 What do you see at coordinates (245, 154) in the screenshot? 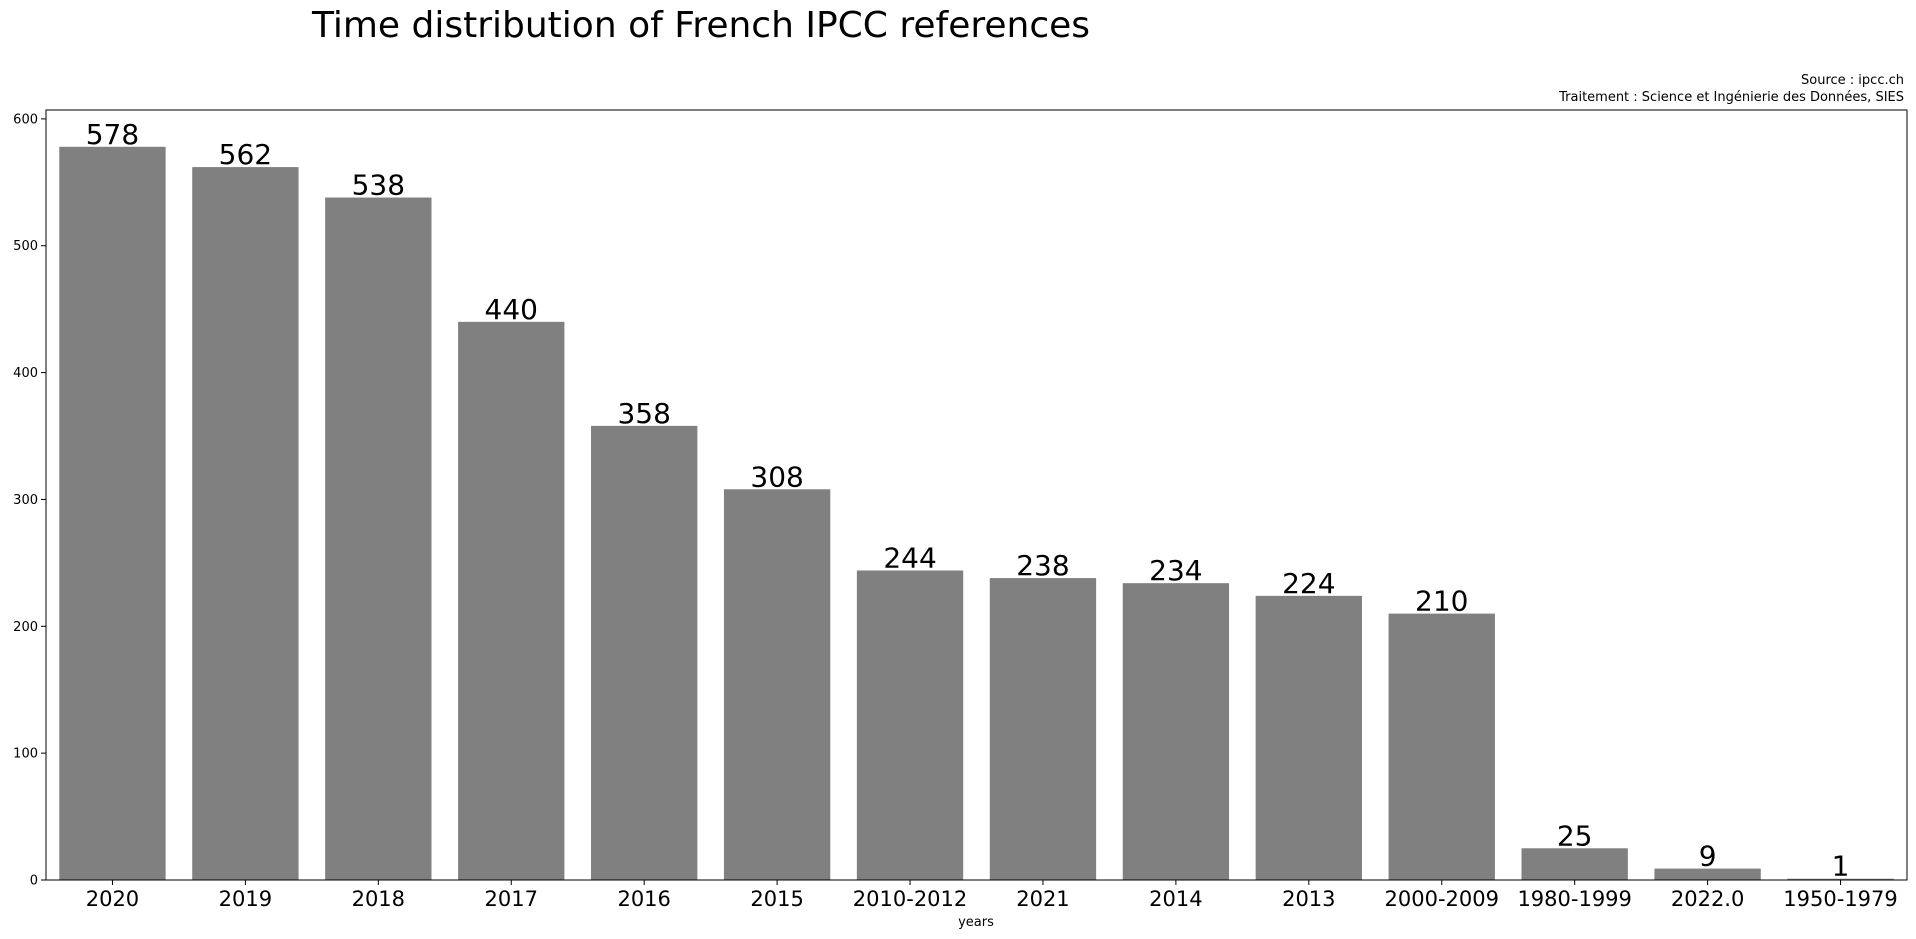
I see `bar-value-label: 562` at bounding box center [245, 154].